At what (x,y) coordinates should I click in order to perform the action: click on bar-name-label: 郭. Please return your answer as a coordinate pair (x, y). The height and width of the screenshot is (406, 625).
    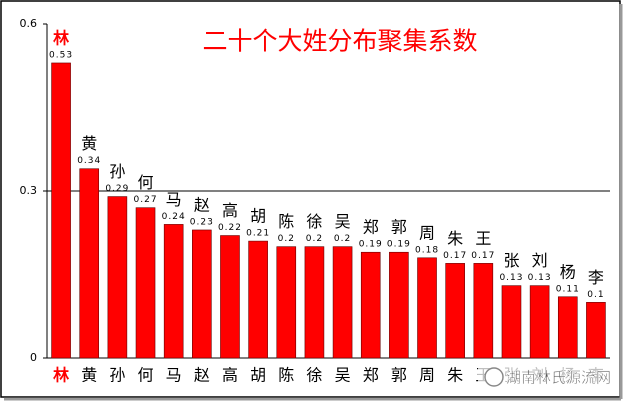
    Looking at the image, I should click on (399, 227).